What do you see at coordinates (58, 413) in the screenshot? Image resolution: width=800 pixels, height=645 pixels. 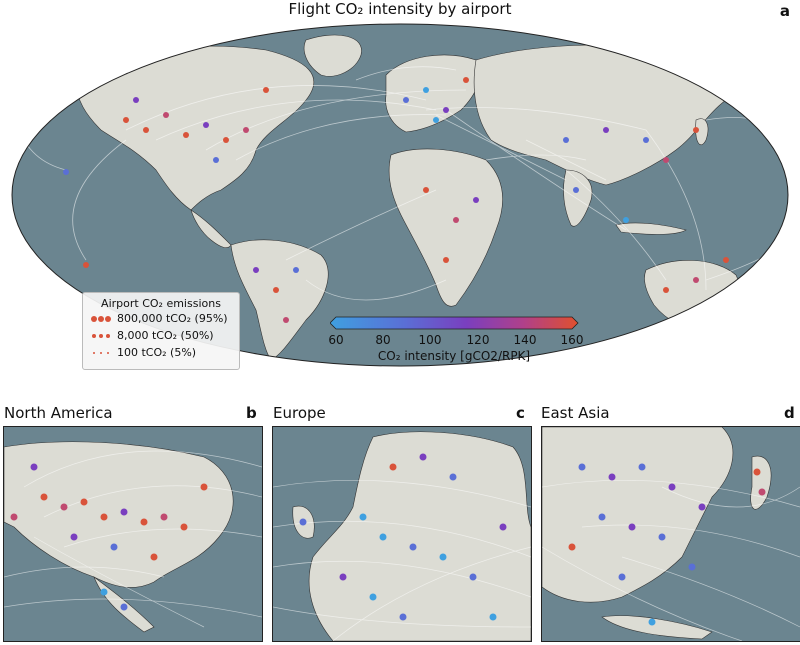 I see `panel-b-title: North America` at bounding box center [58, 413].